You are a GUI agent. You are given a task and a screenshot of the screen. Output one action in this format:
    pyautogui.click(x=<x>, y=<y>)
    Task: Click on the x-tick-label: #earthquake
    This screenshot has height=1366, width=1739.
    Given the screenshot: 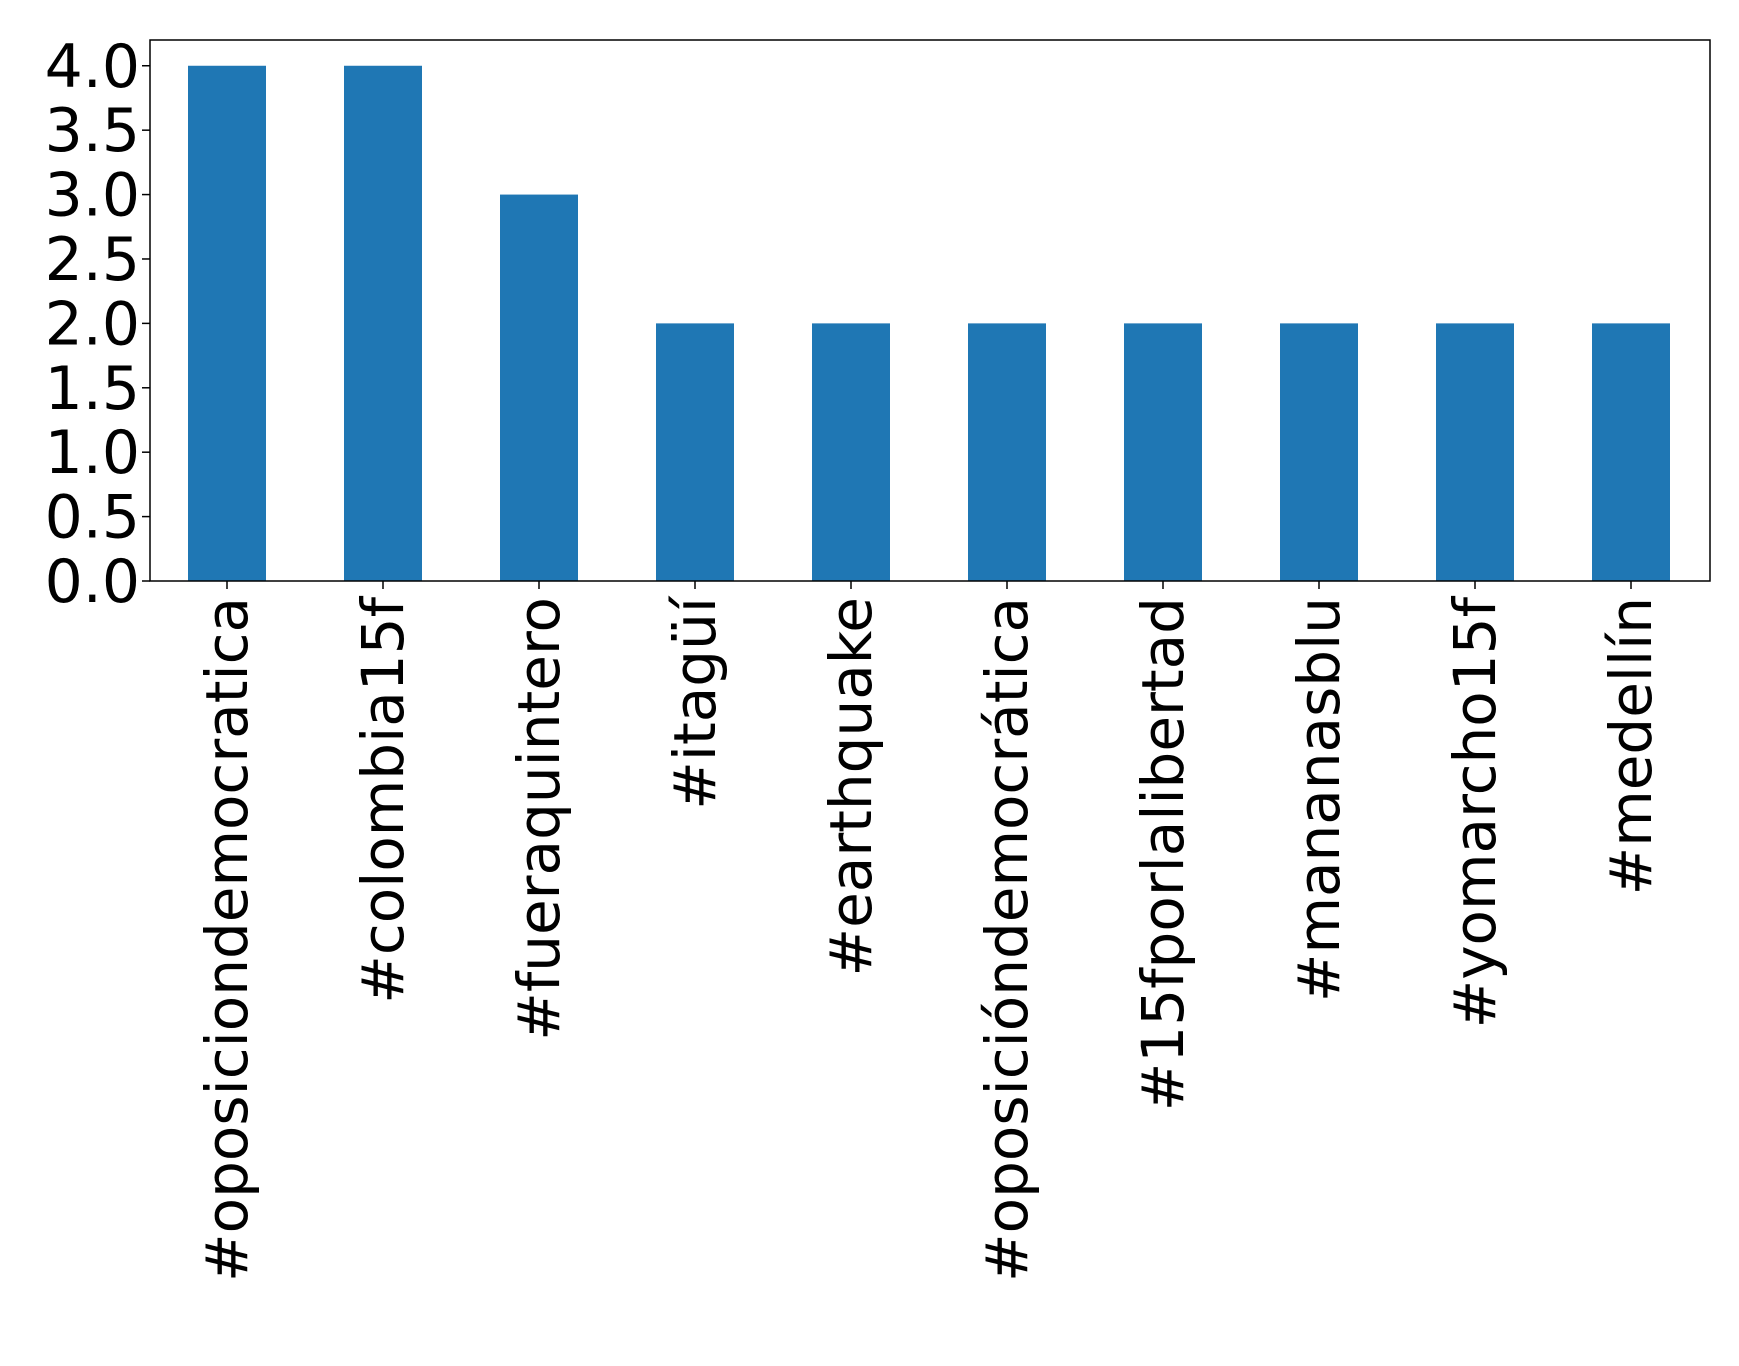 What is the action you would take?
    pyautogui.click(x=851, y=787)
    